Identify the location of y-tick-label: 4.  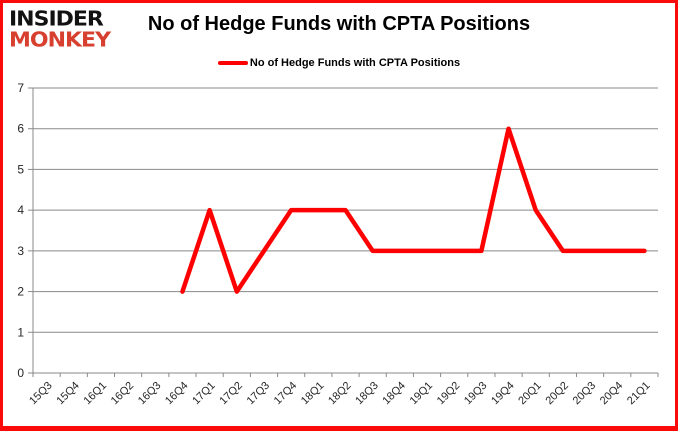
(20, 210).